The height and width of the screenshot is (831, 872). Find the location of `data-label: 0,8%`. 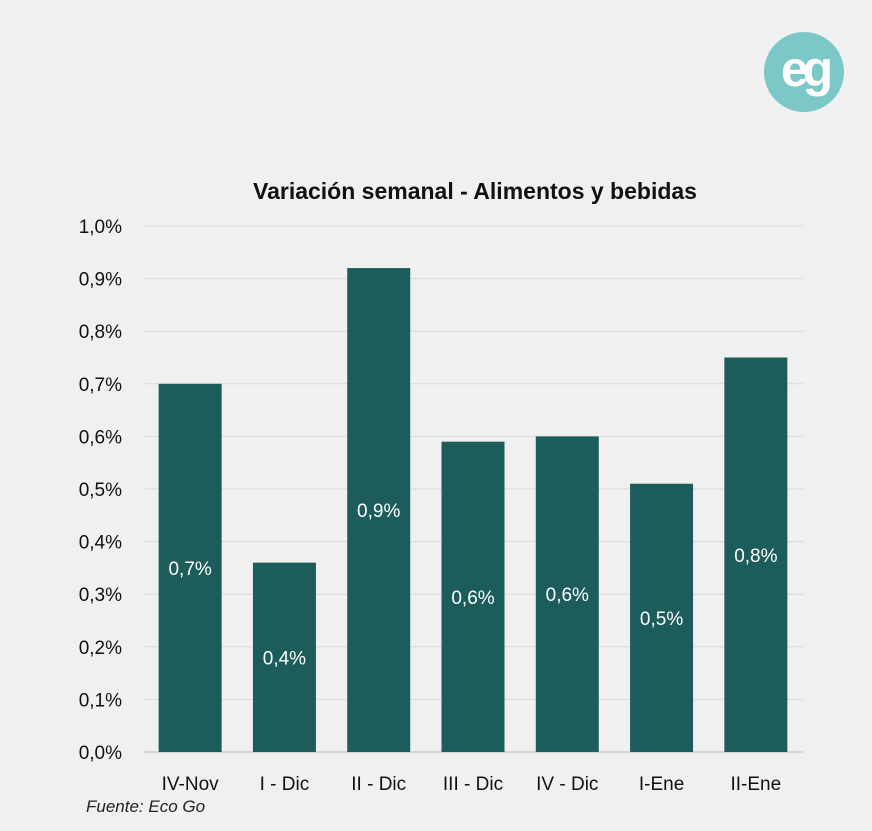

data-label: 0,8% is located at coordinates (755, 556).